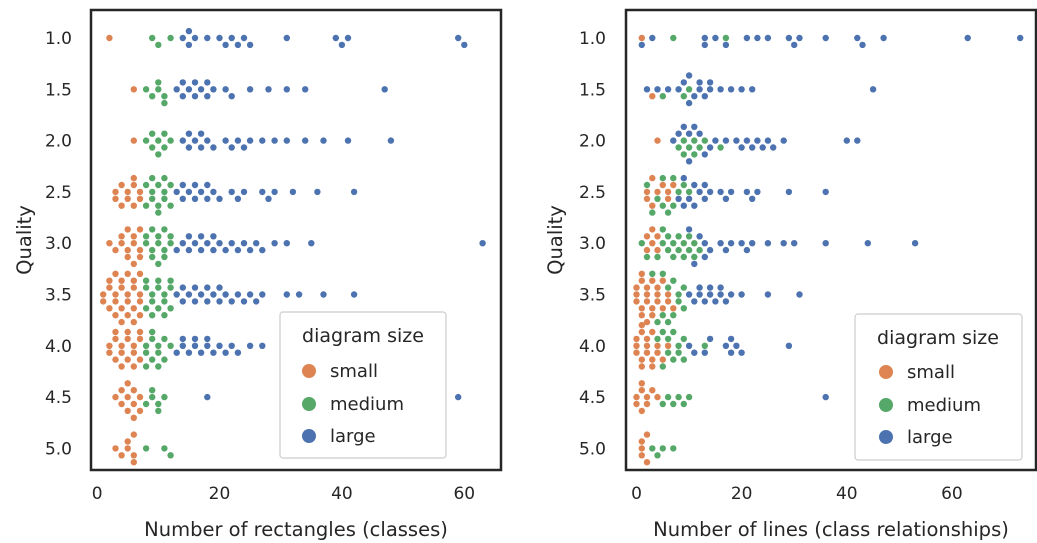  I want to click on left-legend-title: diagram size, so click(363, 336).